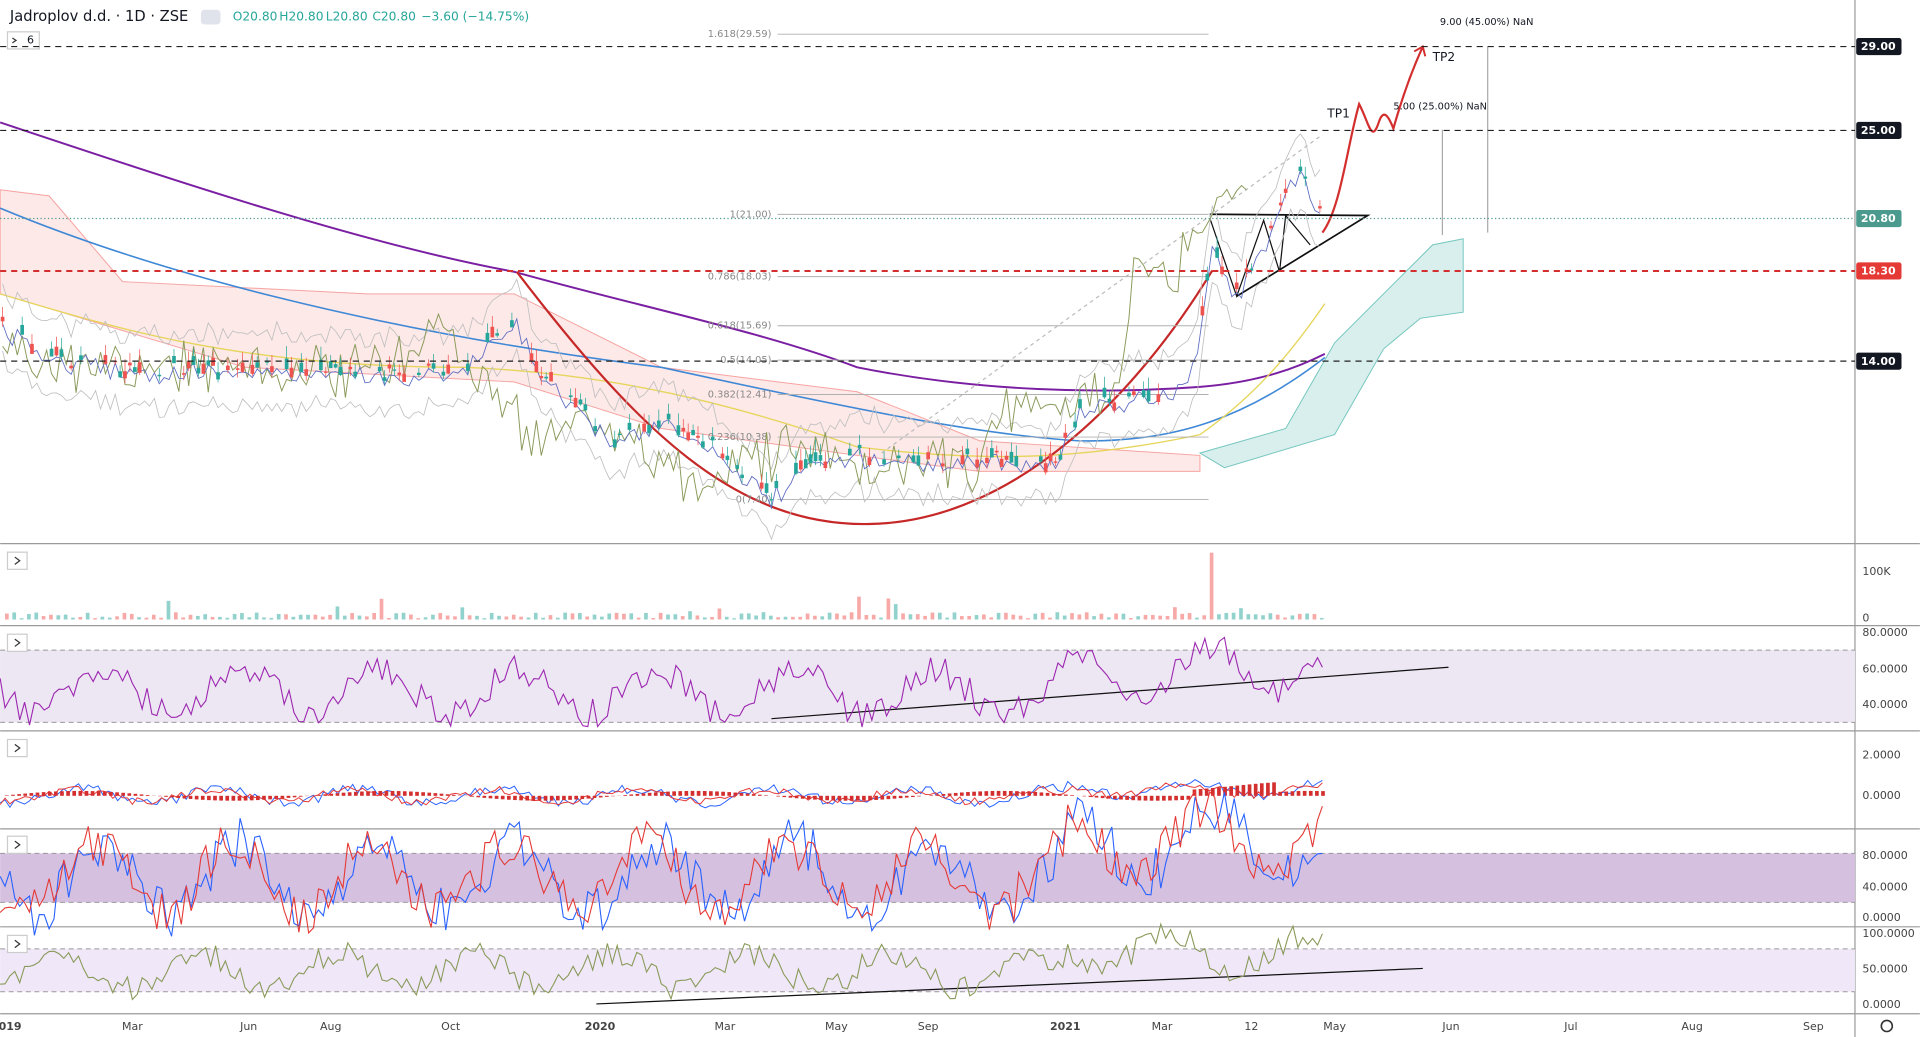  I want to click on ohlc-value: C20.80, so click(394, 17).